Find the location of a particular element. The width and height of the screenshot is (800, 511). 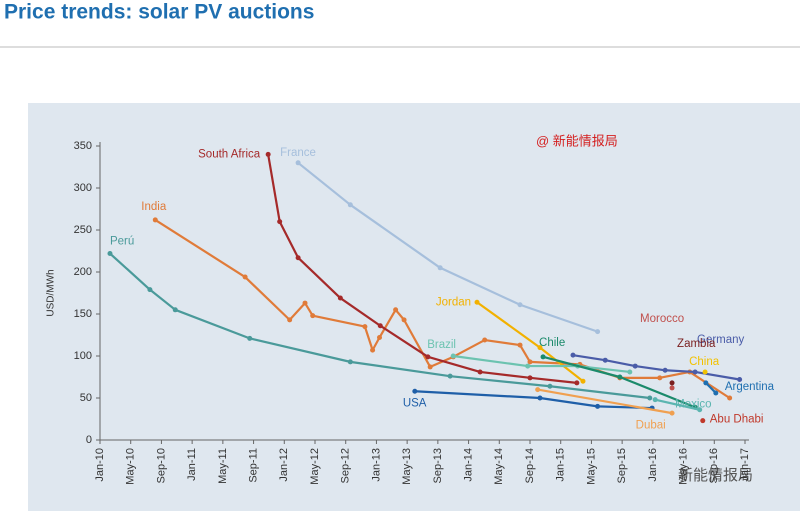

series-label: Jordan is located at coordinates (453, 302).